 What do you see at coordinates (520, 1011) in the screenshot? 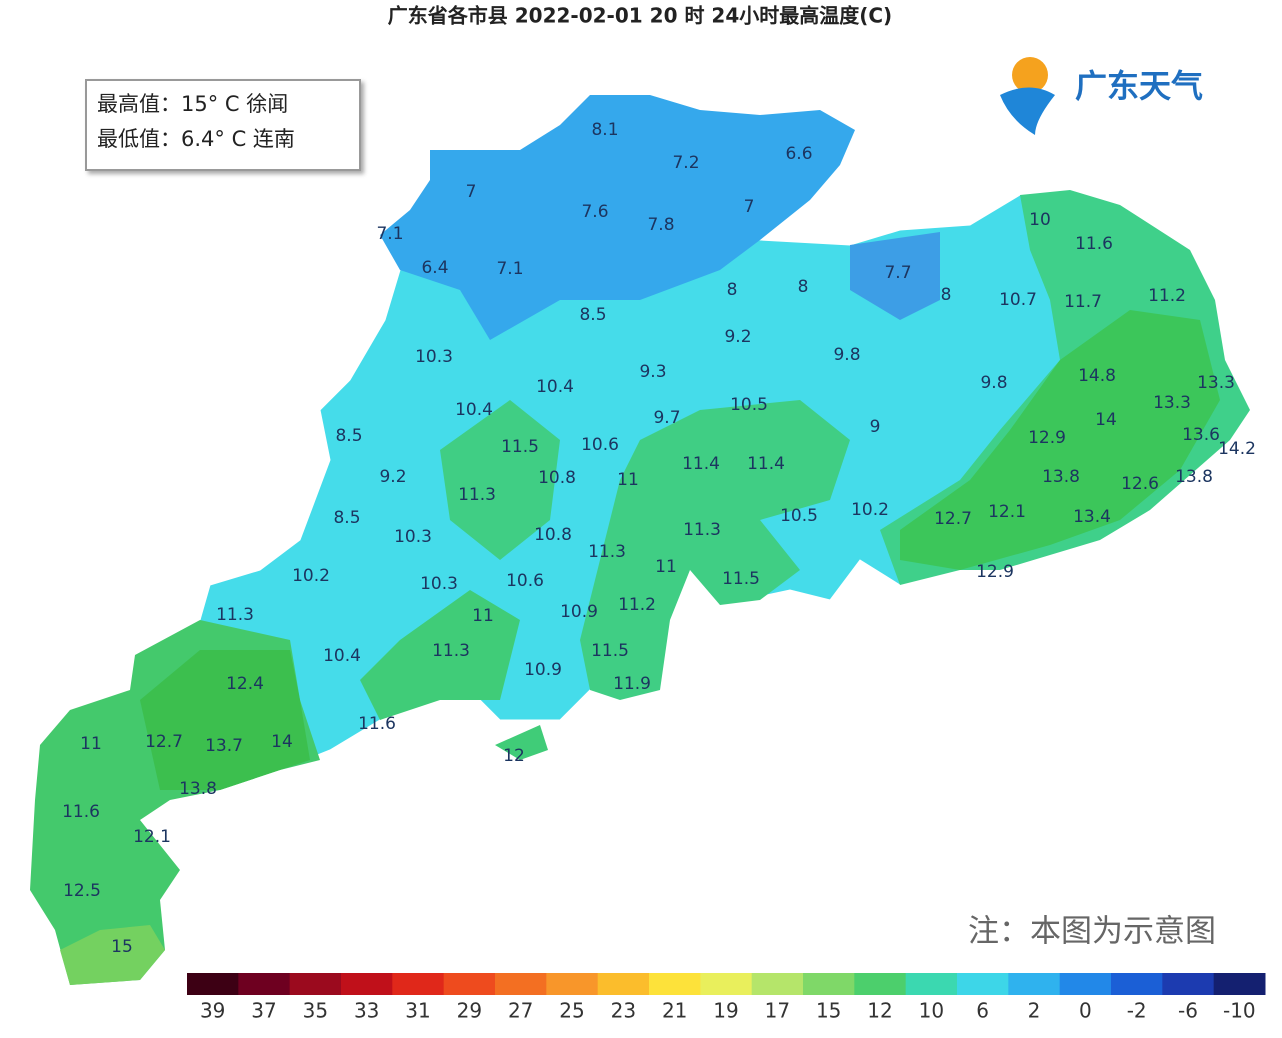
I see `legend-label: 27` at bounding box center [520, 1011].